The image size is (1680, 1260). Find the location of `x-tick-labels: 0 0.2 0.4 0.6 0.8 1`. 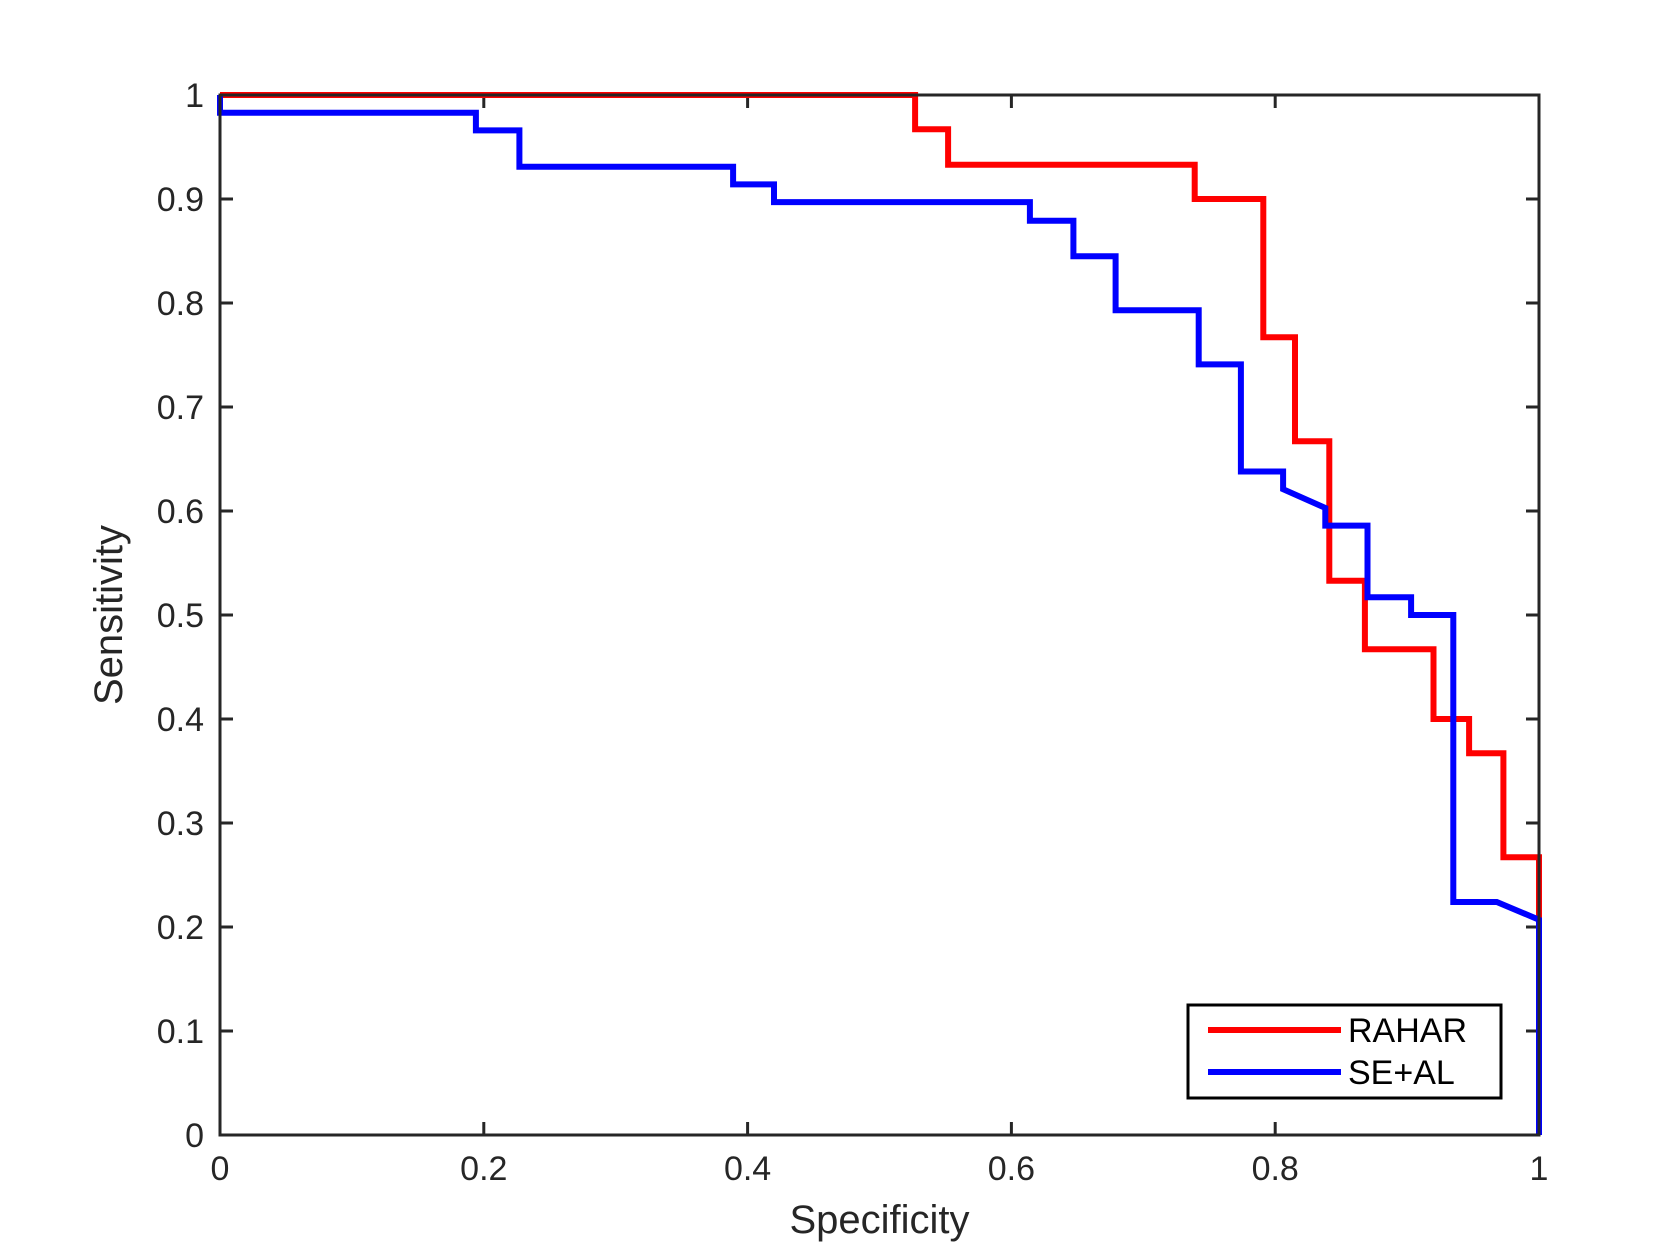

x-tick-labels: 0 0.2 0.4 0.6 0.8 1 is located at coordinates (880, 1169).